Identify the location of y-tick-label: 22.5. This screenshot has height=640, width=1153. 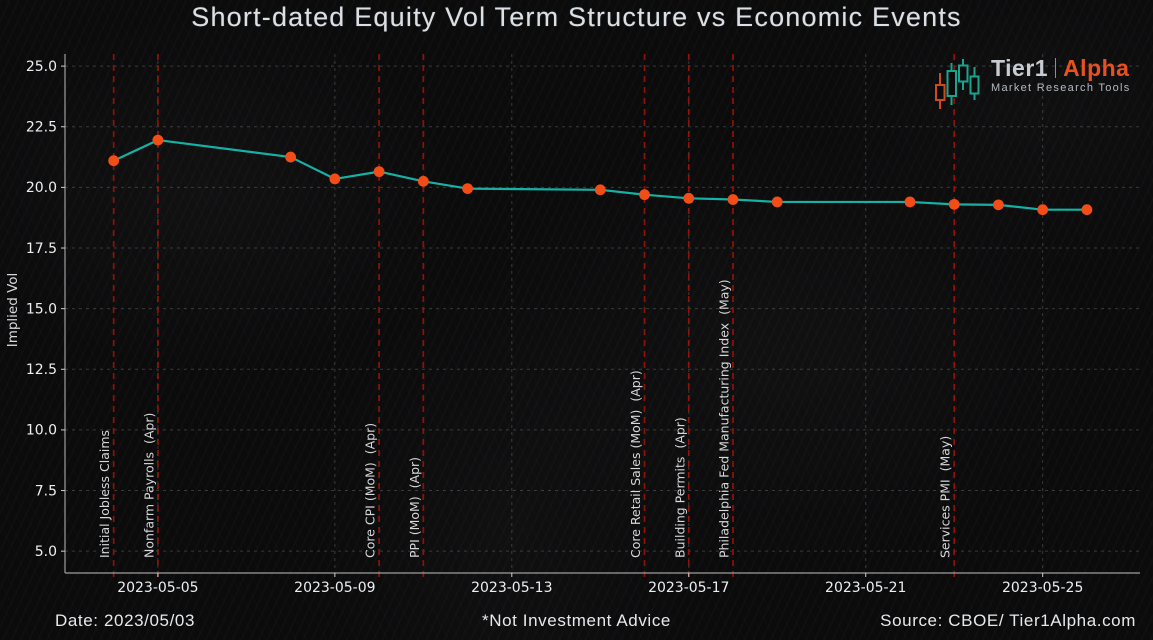
(41, 128).